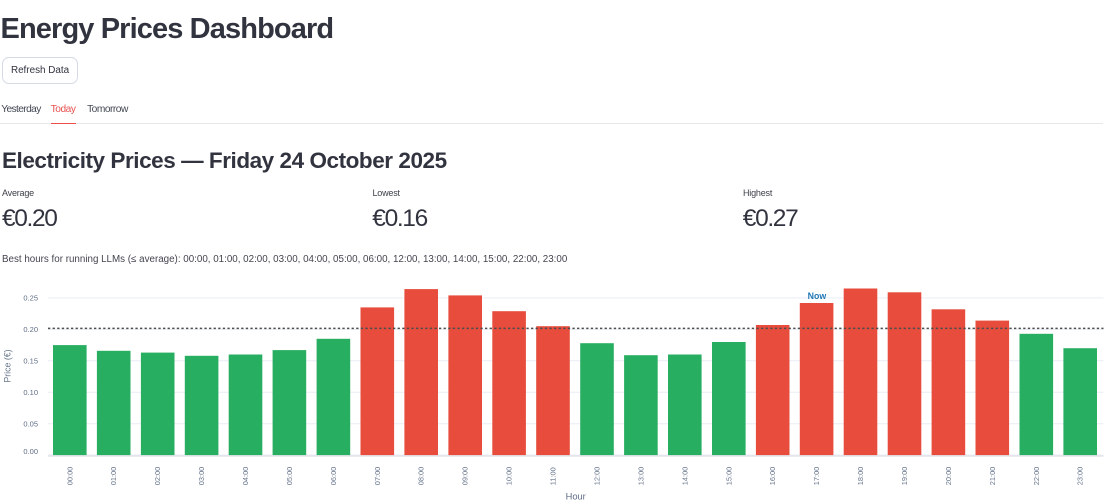  What do you see at coordinates (860, 476) in the screenshot?
I see `svg-text: 18:00` at bounding box center [860, 476].